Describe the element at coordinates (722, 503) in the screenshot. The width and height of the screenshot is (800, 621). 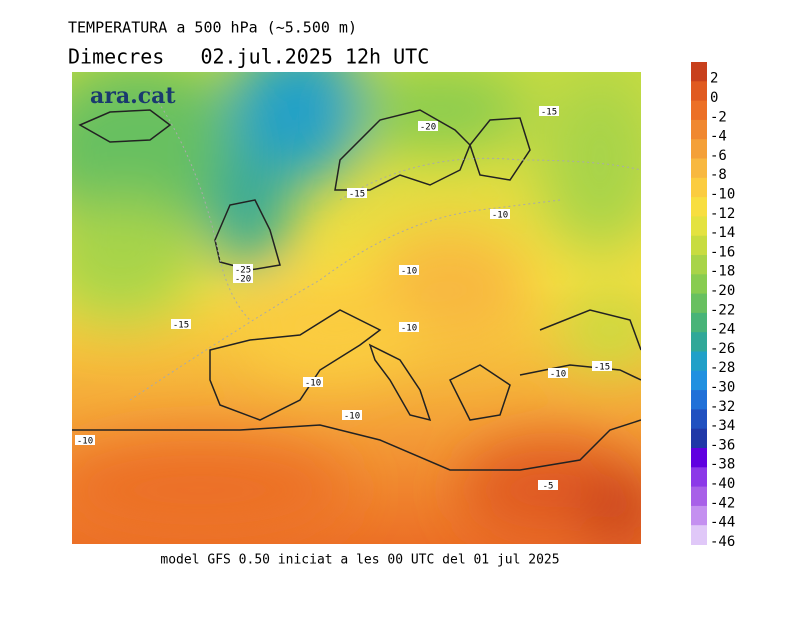
I see `legend-label: -42` at that location.